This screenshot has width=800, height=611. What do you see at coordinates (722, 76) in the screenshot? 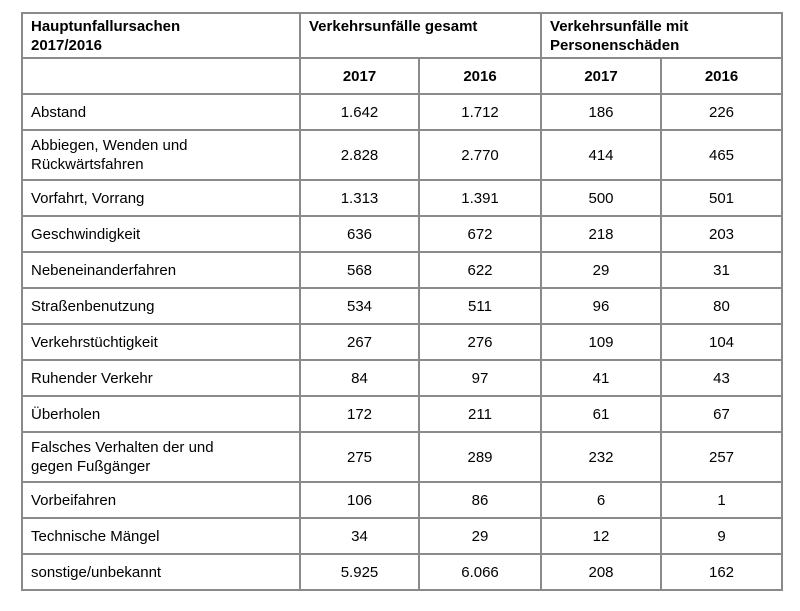
I see `subheader-injuries-2016: 2016` at bounding box center [722, 76].